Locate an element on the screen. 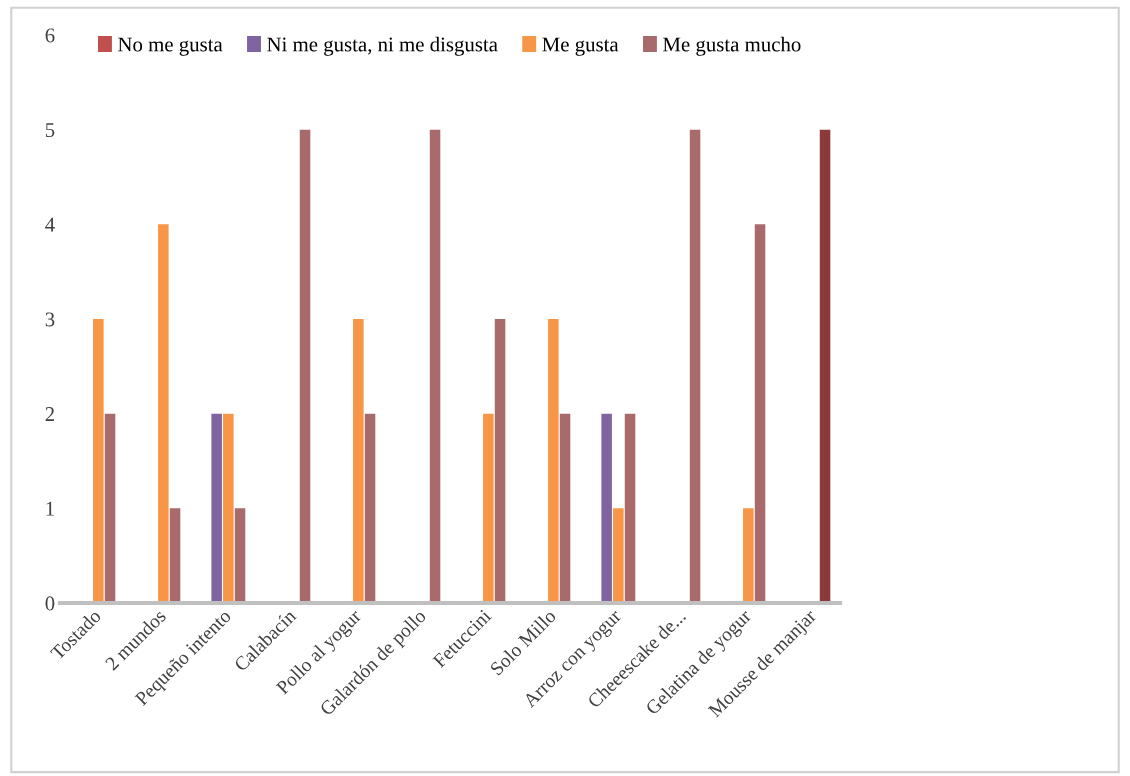  legend-label: Me gusta is located at coordinates (580, 46).